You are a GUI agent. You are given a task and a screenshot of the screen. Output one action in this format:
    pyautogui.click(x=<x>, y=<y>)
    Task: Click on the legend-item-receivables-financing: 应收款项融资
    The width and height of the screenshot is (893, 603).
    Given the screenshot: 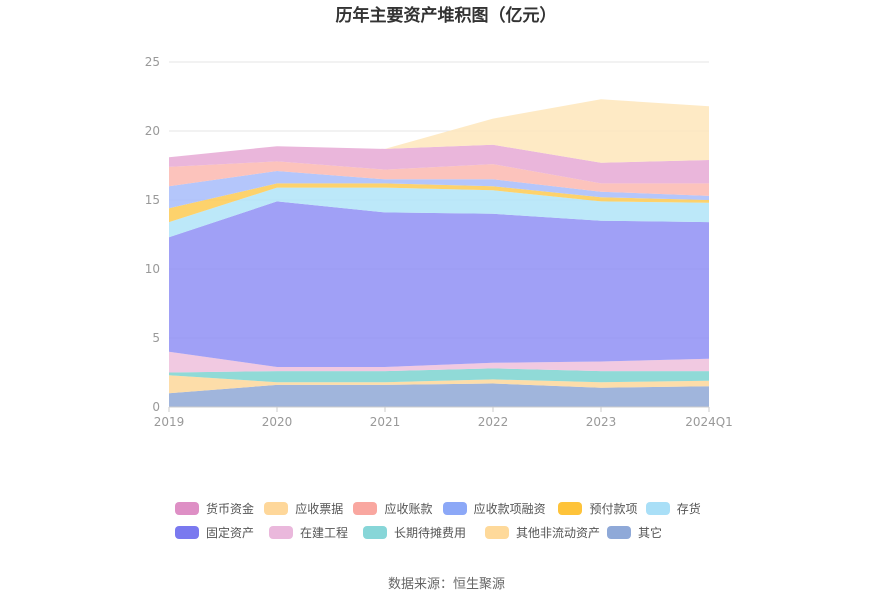 What is the action you would take?
    pyautogui.click(x=500, y=508)
    